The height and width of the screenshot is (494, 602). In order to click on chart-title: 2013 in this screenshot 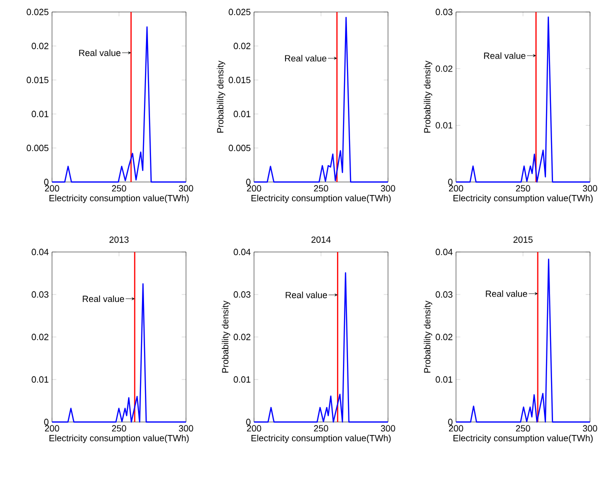, I will do `click(119, 239)`.